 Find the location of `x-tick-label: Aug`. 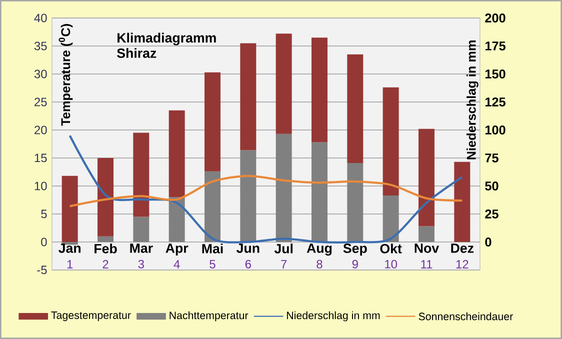

x-tick-label: Aug is located at coordinates (319, 250).